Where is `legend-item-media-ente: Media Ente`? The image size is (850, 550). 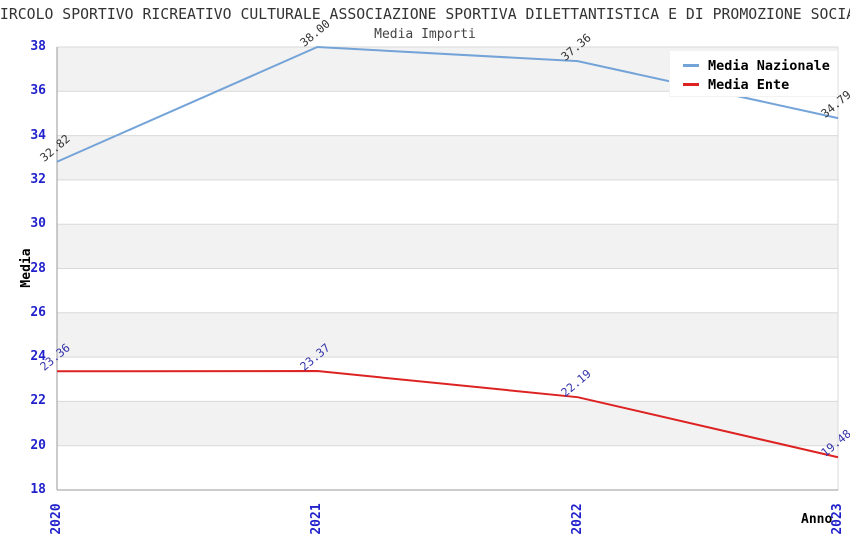
legend-item-media-ente: Media Ente is located at coordinates (760, 84).